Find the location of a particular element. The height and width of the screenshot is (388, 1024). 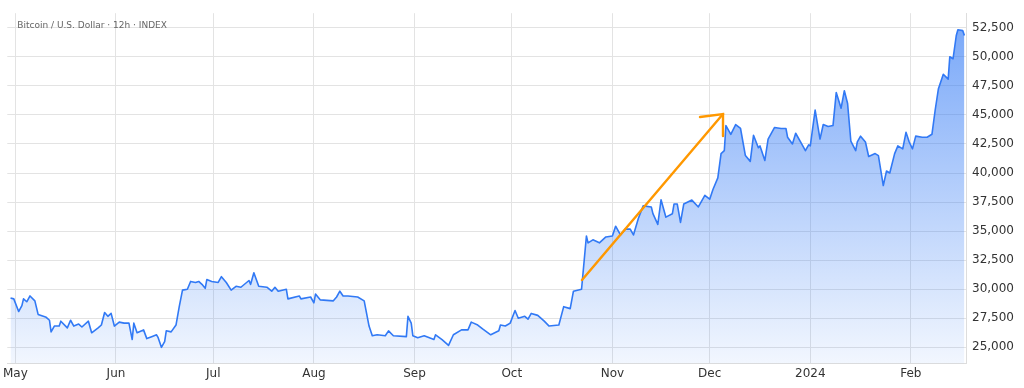

x-tick-label: Jun is located at coordinates (115, 372).